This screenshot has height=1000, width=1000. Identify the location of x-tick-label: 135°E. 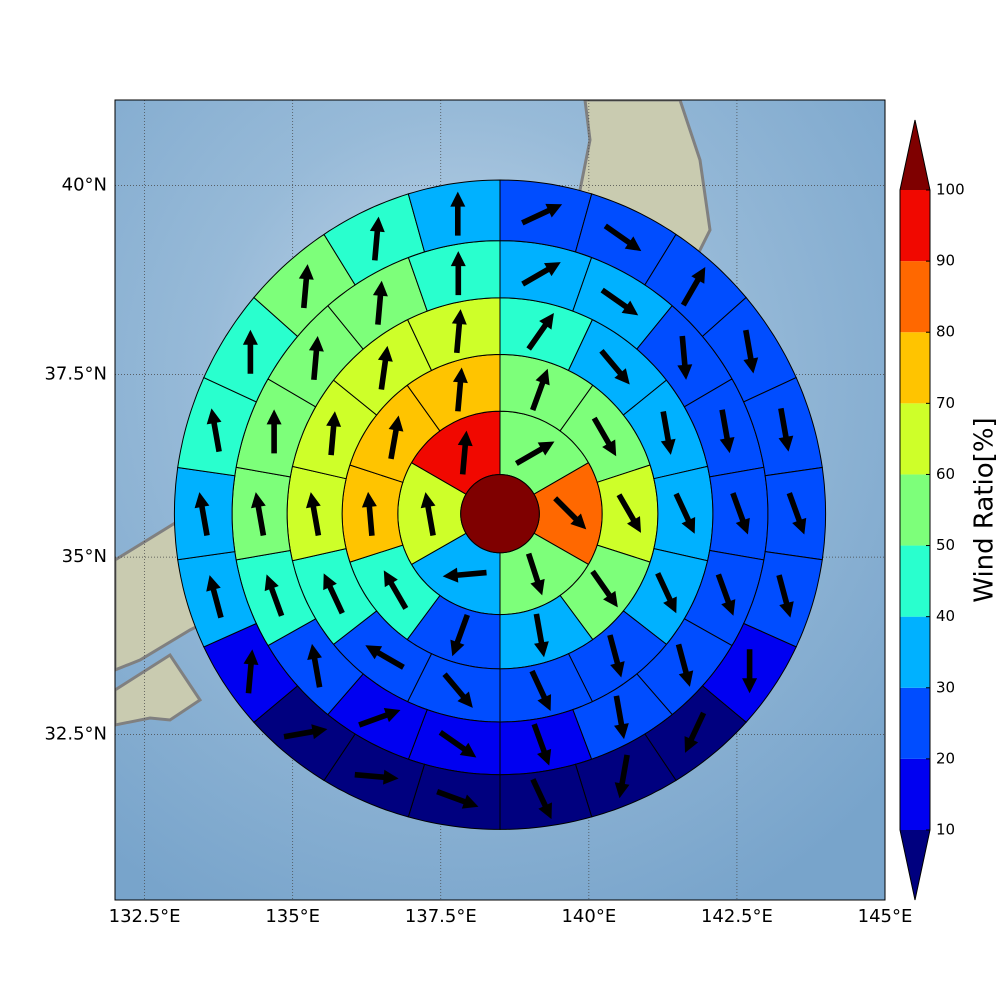
(292, 916).